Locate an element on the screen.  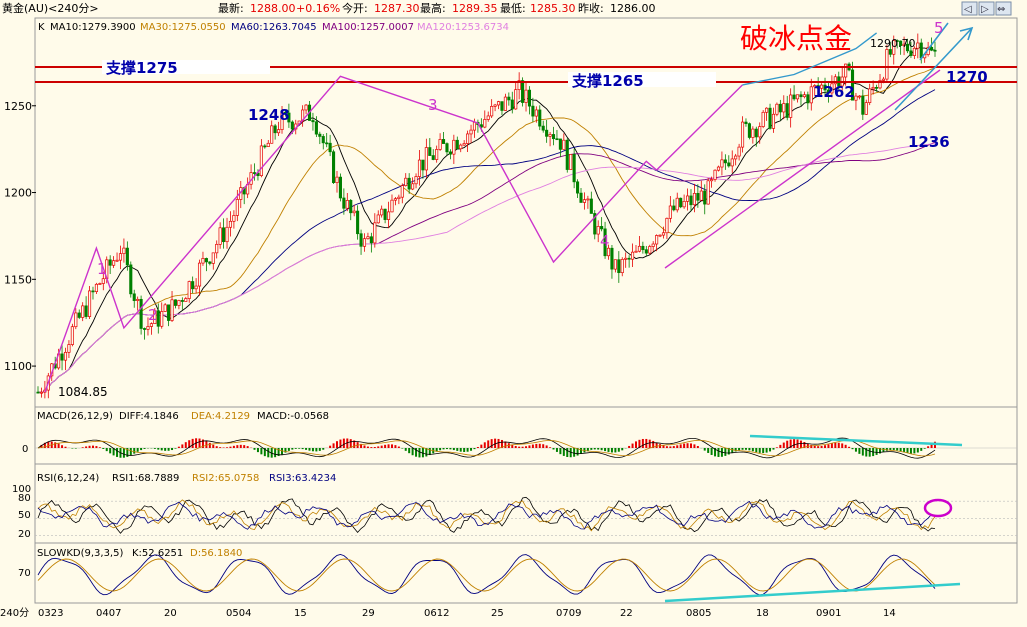
wave-5-label: 5 is located at coordinates (939, 28).